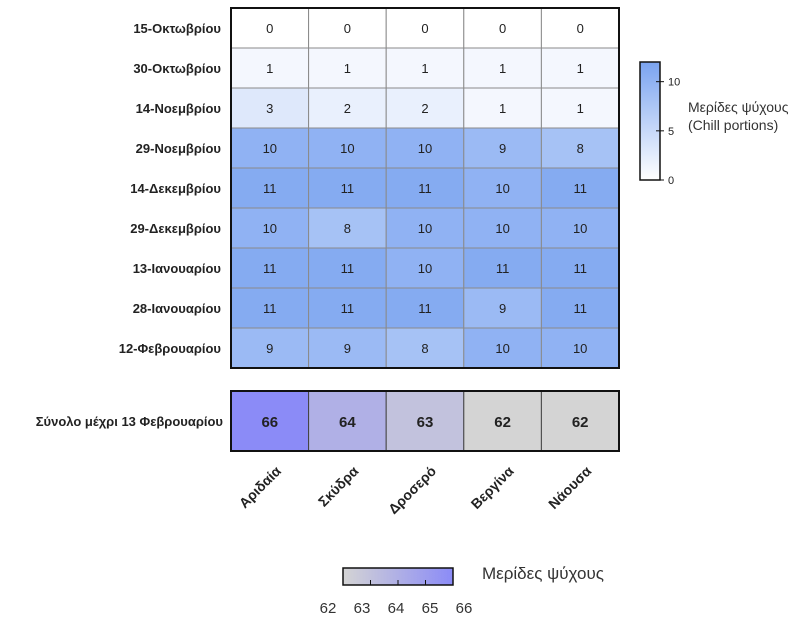 This screenshot has width=809, height=622. I want to click on column-label: Νάουσα, so click(569, 487).